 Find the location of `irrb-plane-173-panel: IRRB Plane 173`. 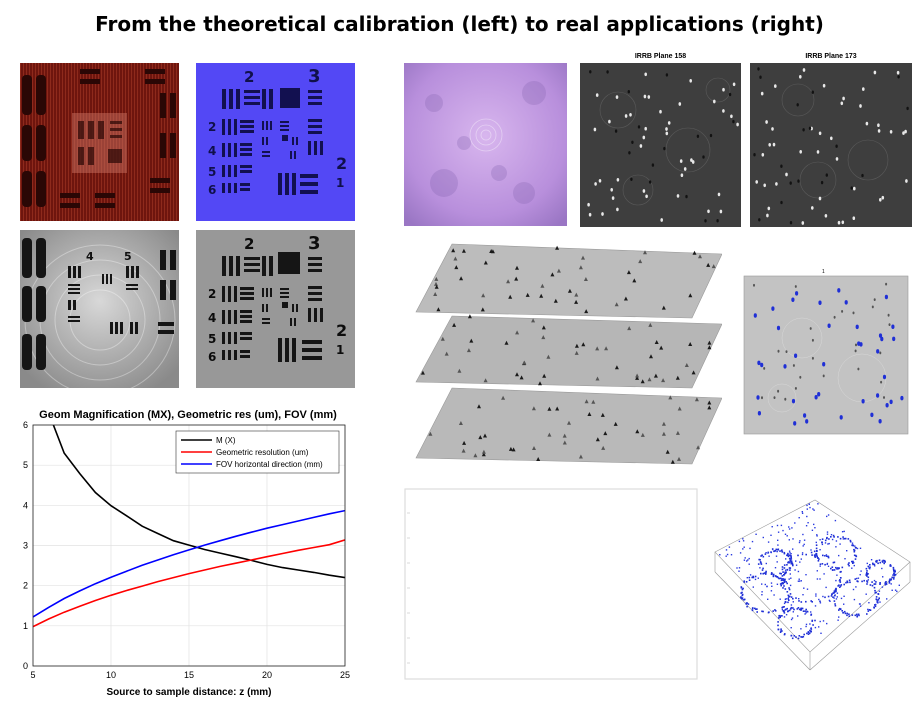

irrb-plane-173-panel: IRRB Plane 173 is located at coordinates (831, 139).